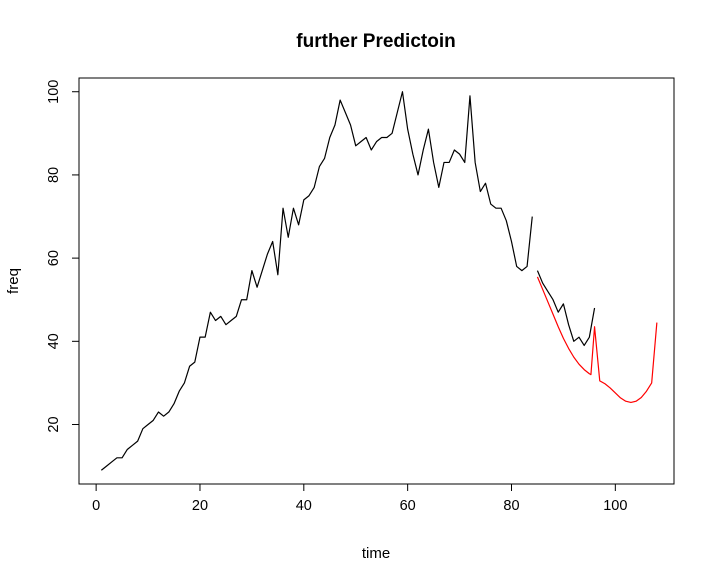  What do you see at coordinates (54, 424) in the screenshot?
I see `y-tick-label: 20` at bounding box center [54, 424].